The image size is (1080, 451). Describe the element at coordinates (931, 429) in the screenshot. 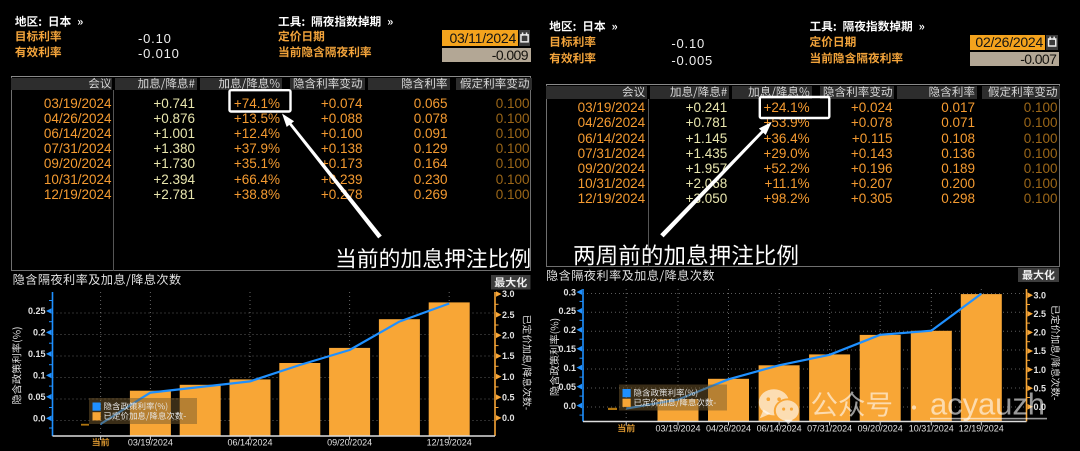

I see `svg-text: 10/31/2024` at that location.